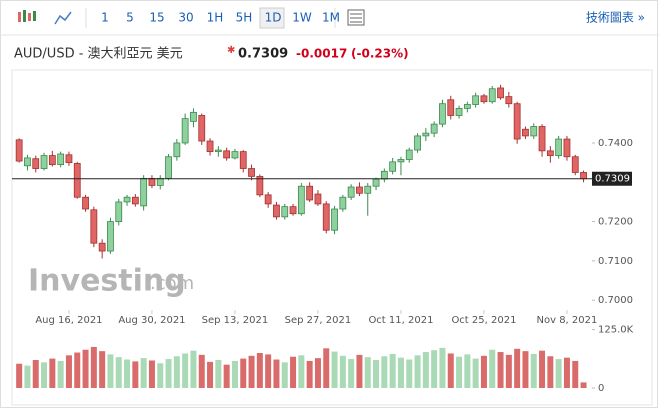 The width and height of the screenshot is (659, 409). What do you see at coordinates (263, 54) in the screenshot?
I see `price: 0.7309` at bounding box center [263, 54].